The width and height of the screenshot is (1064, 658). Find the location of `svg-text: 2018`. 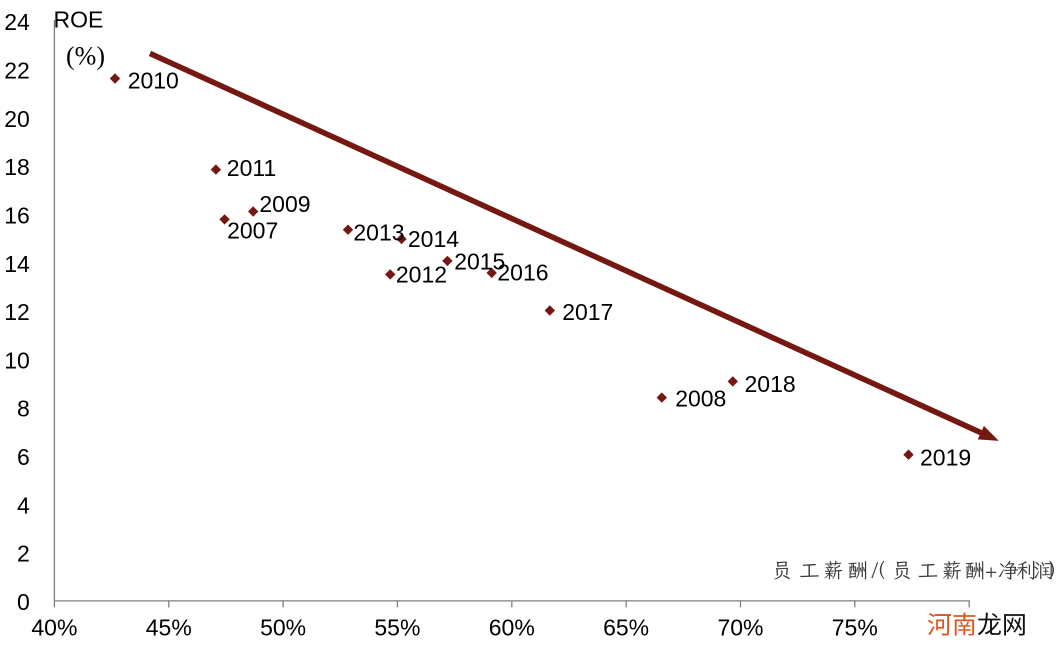

svg-text: 2018 is located at coordinates (770, 384).